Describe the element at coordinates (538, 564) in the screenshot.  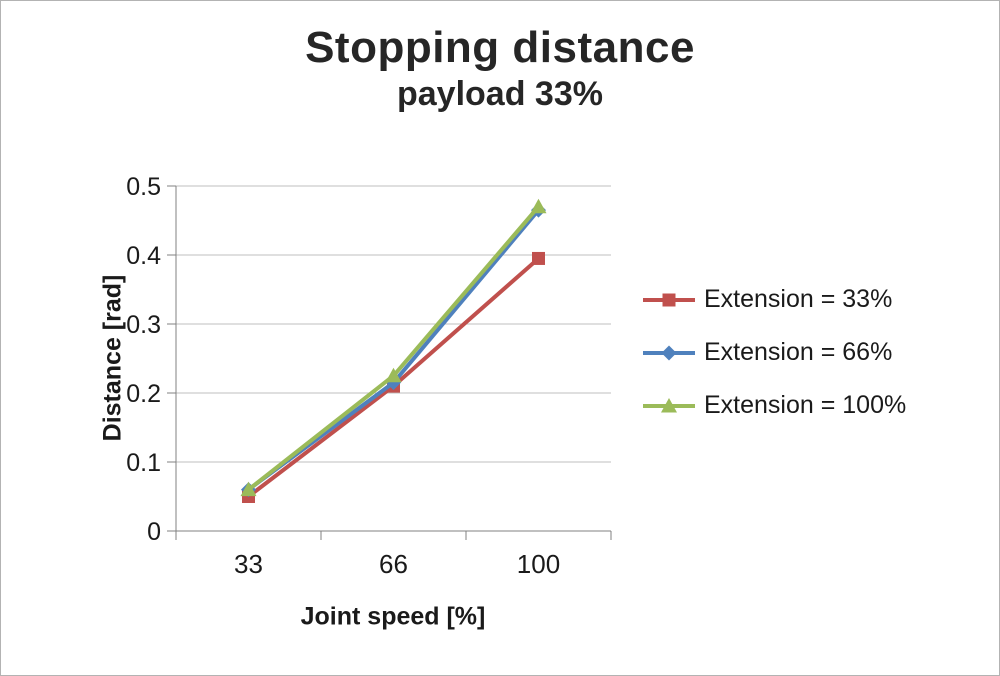
I see `x-tick-label: 100` at that location.